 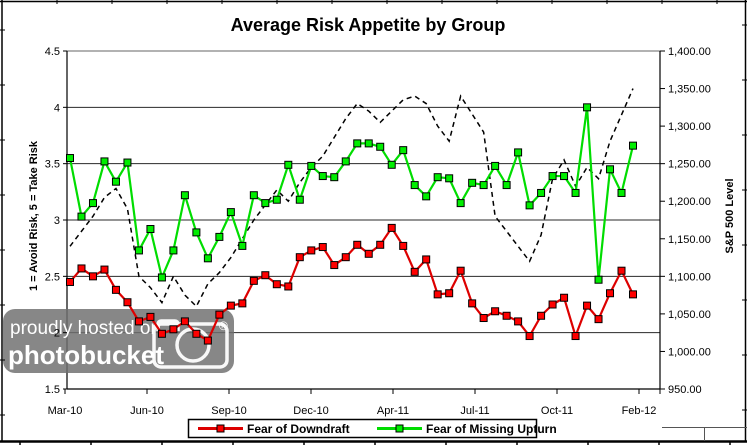 What do you see at coordinates (52, 52) in the screenshot?
I see `y-left-tick-label: 4.5` at bounding box center [52, 52].